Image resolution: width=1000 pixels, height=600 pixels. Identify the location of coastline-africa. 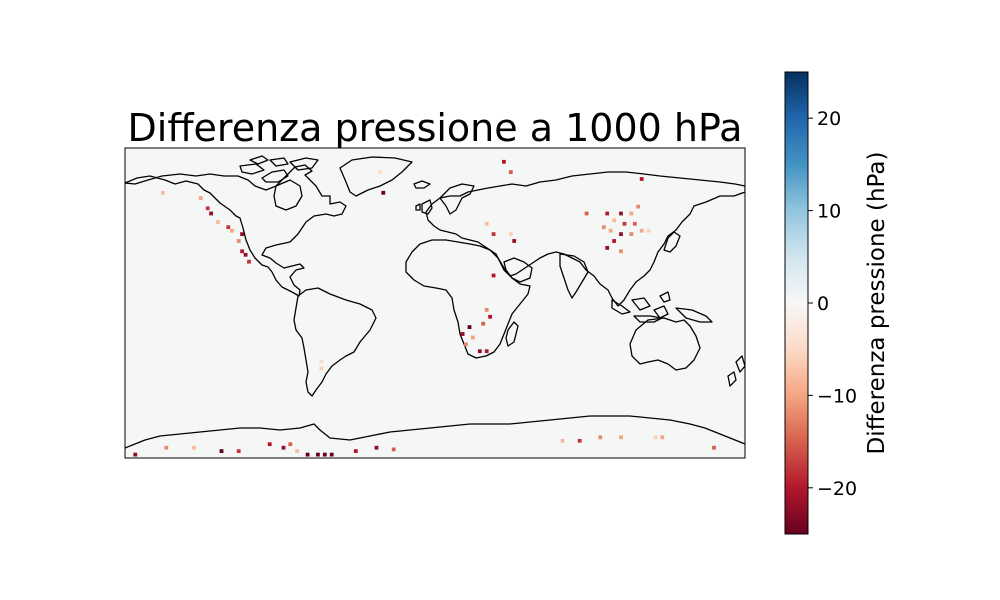
(468, 299).